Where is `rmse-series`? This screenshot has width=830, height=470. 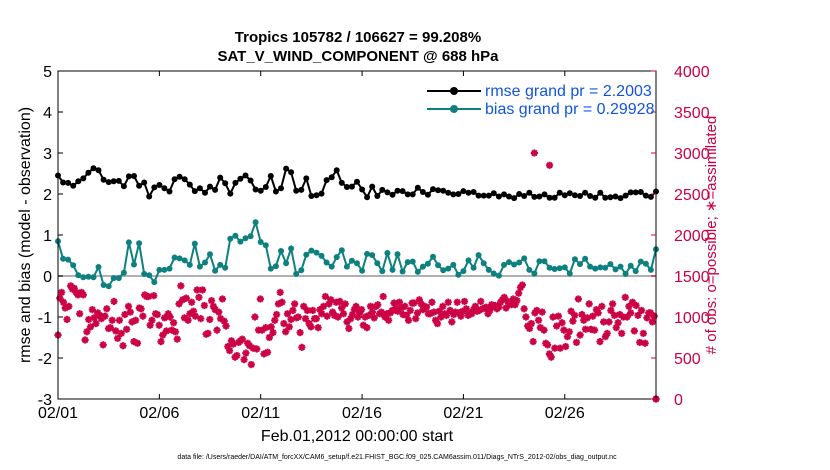
rmse-series is located at coordinates (357, 183).